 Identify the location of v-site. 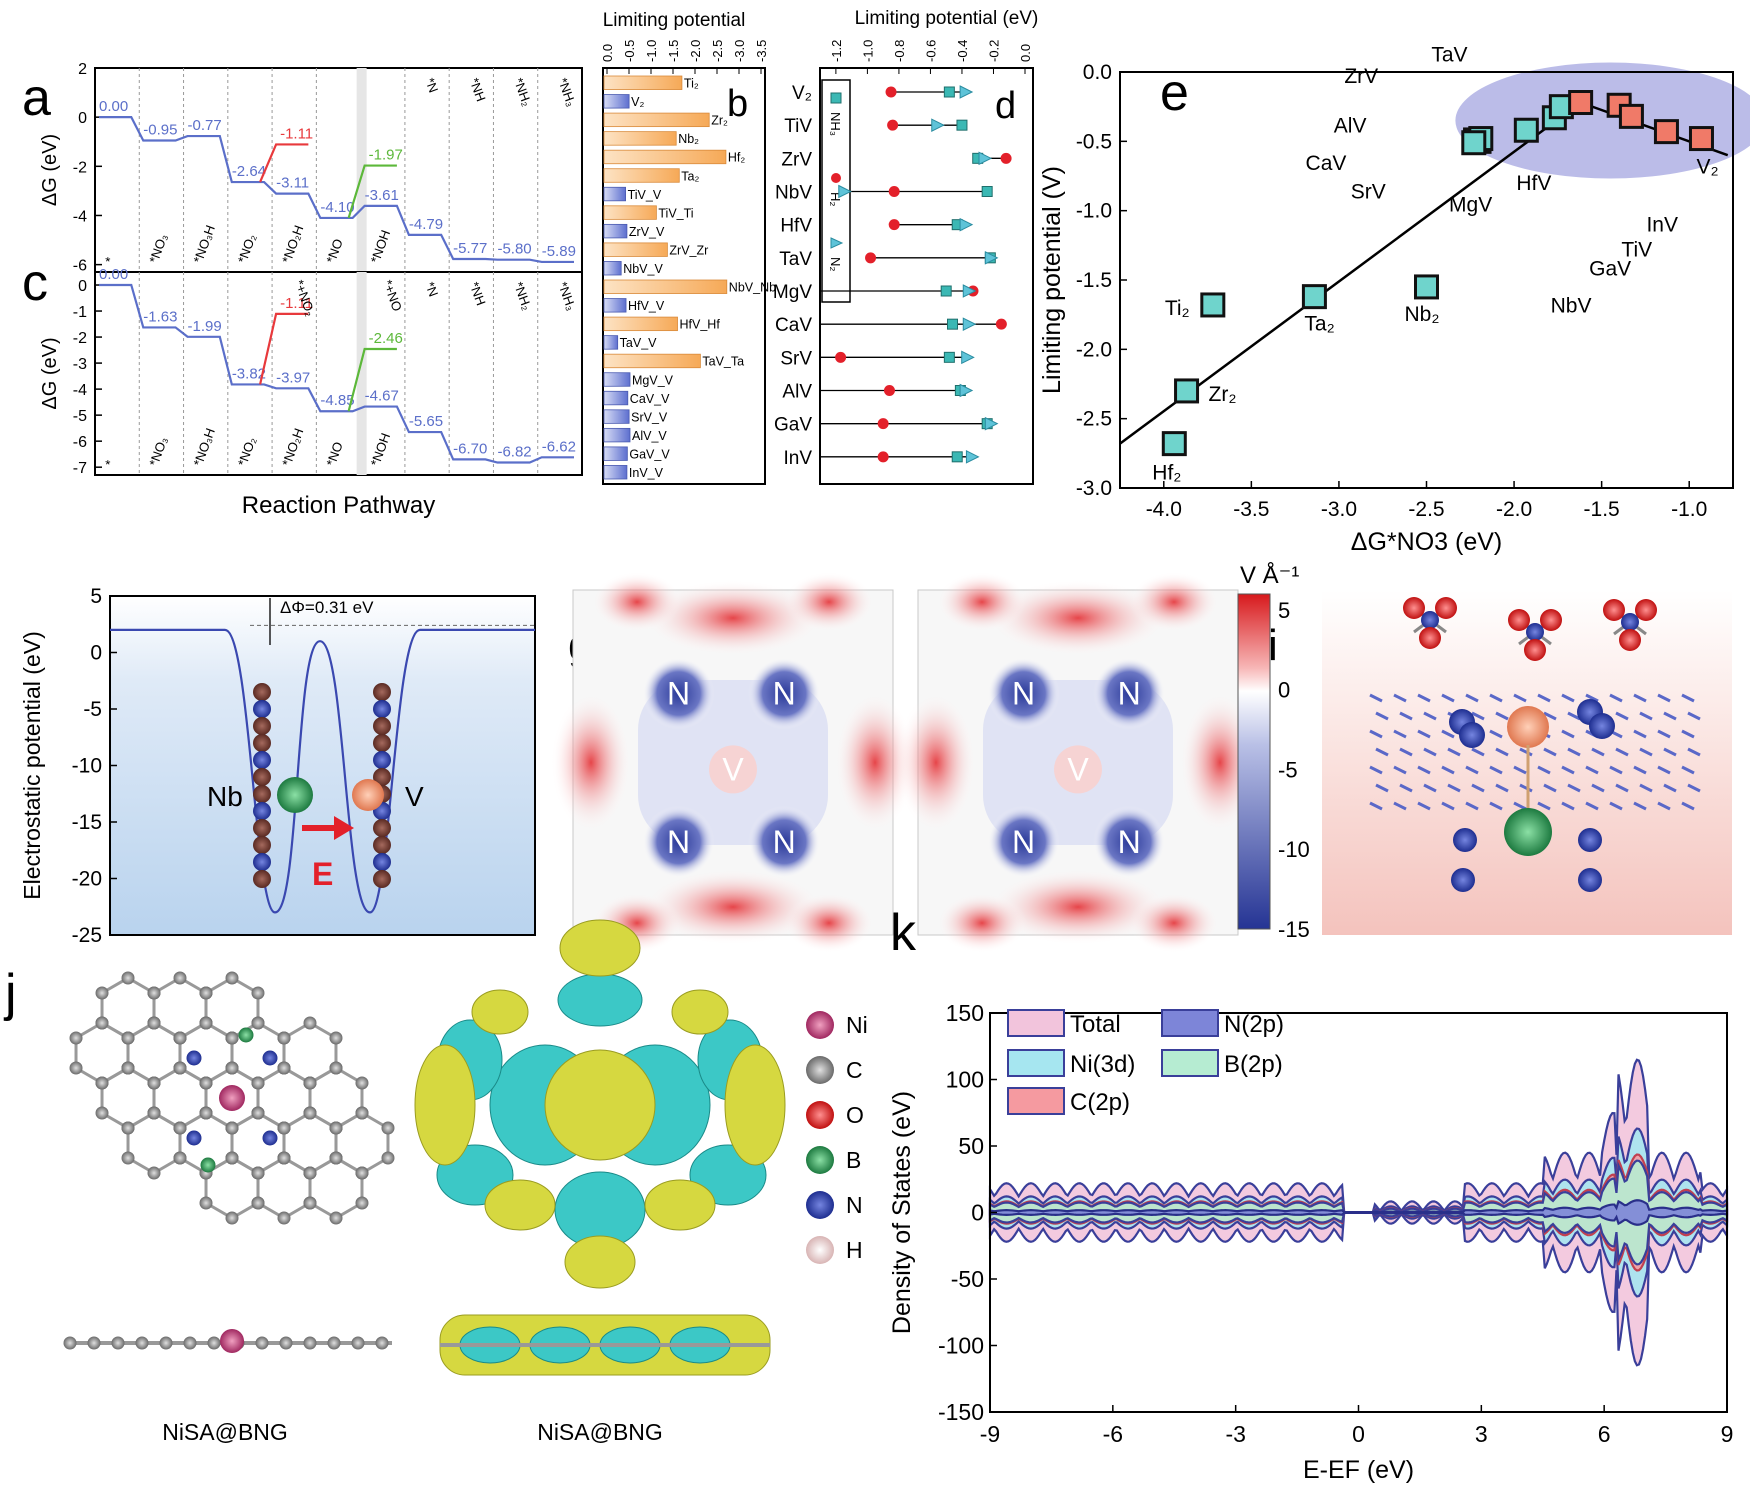
(733, 769).